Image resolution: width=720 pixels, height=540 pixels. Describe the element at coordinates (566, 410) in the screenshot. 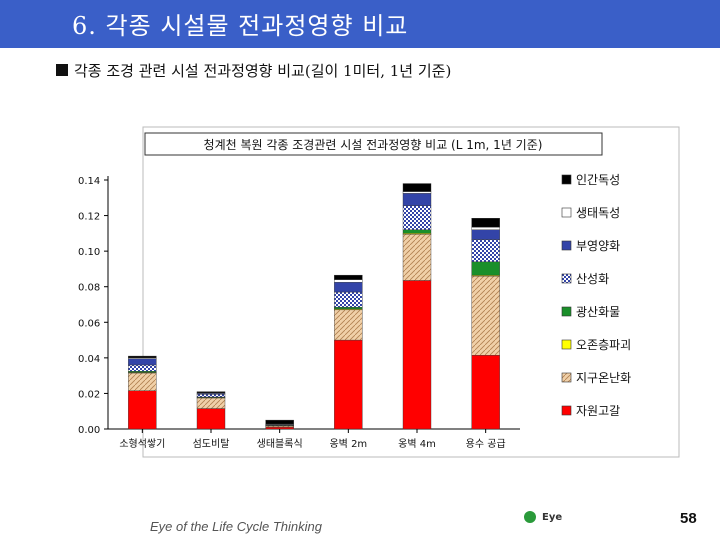

I see `legend-swatch-자원고갈` at that location.